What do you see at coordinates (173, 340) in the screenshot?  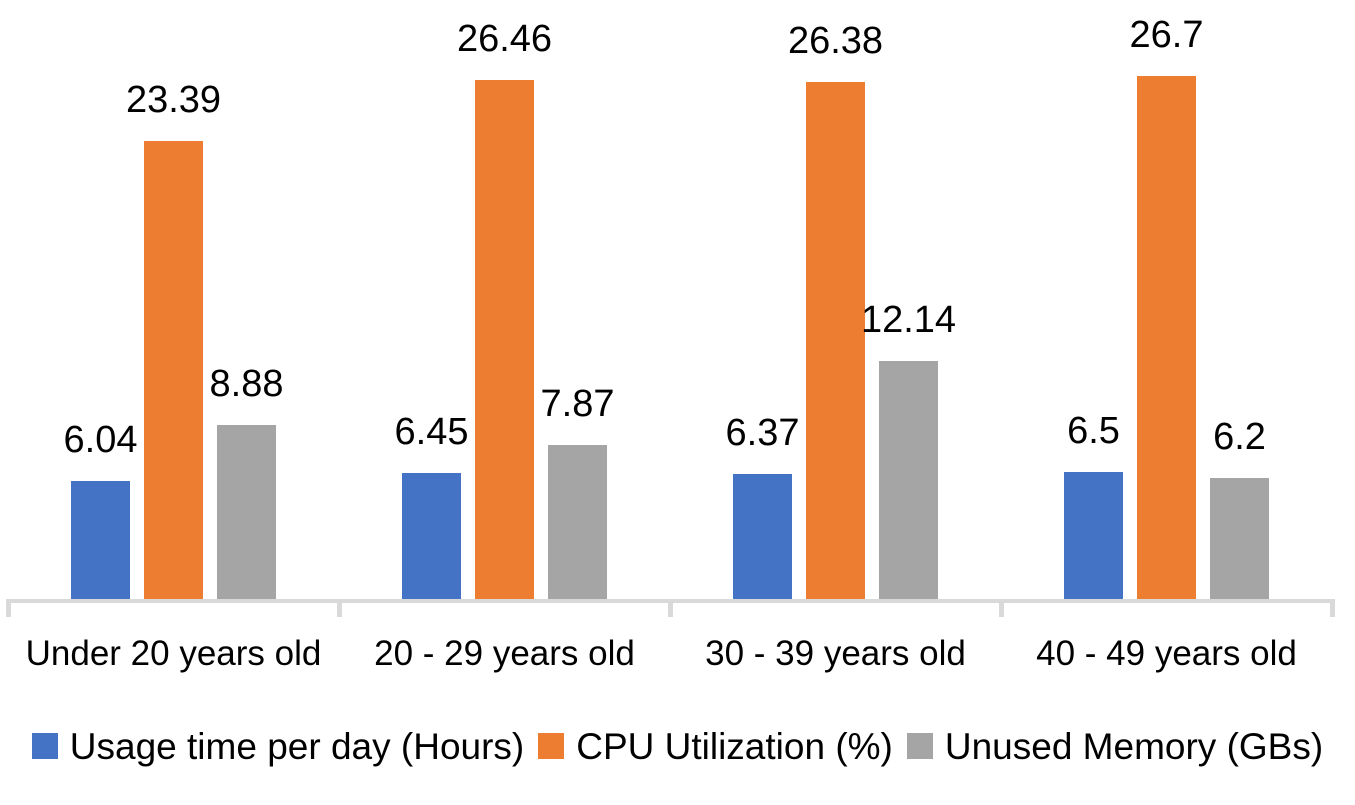 I see `bar-series2-cat1: 23.39` at bounding box center [173, 340].